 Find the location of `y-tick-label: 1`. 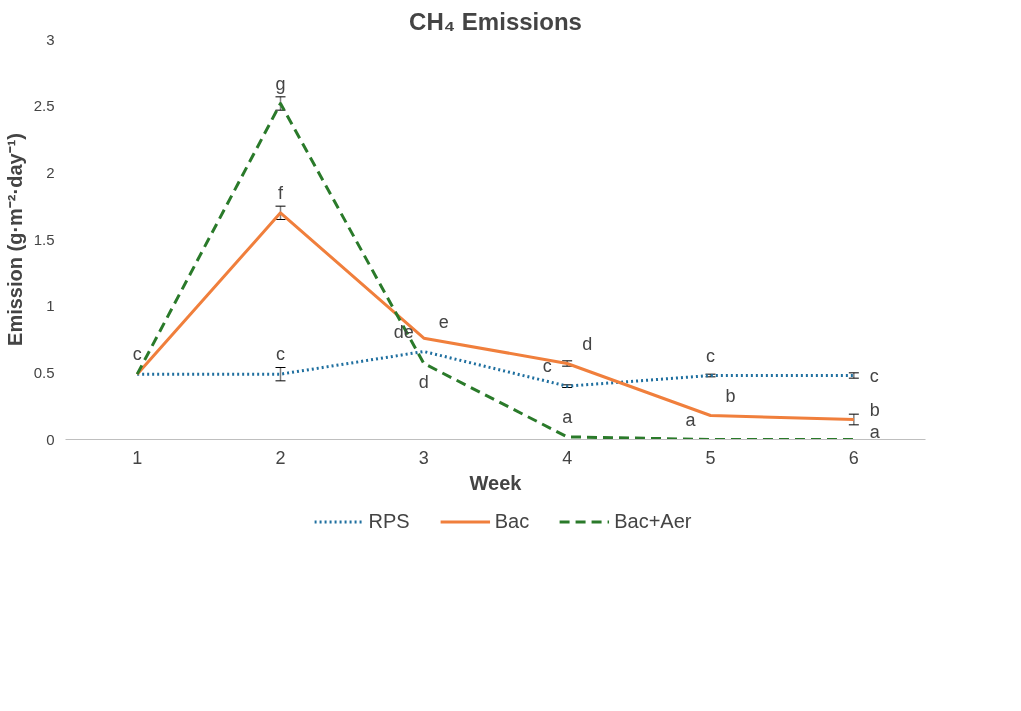

y-tick-label: 1 is located at coordinates (50, 306).